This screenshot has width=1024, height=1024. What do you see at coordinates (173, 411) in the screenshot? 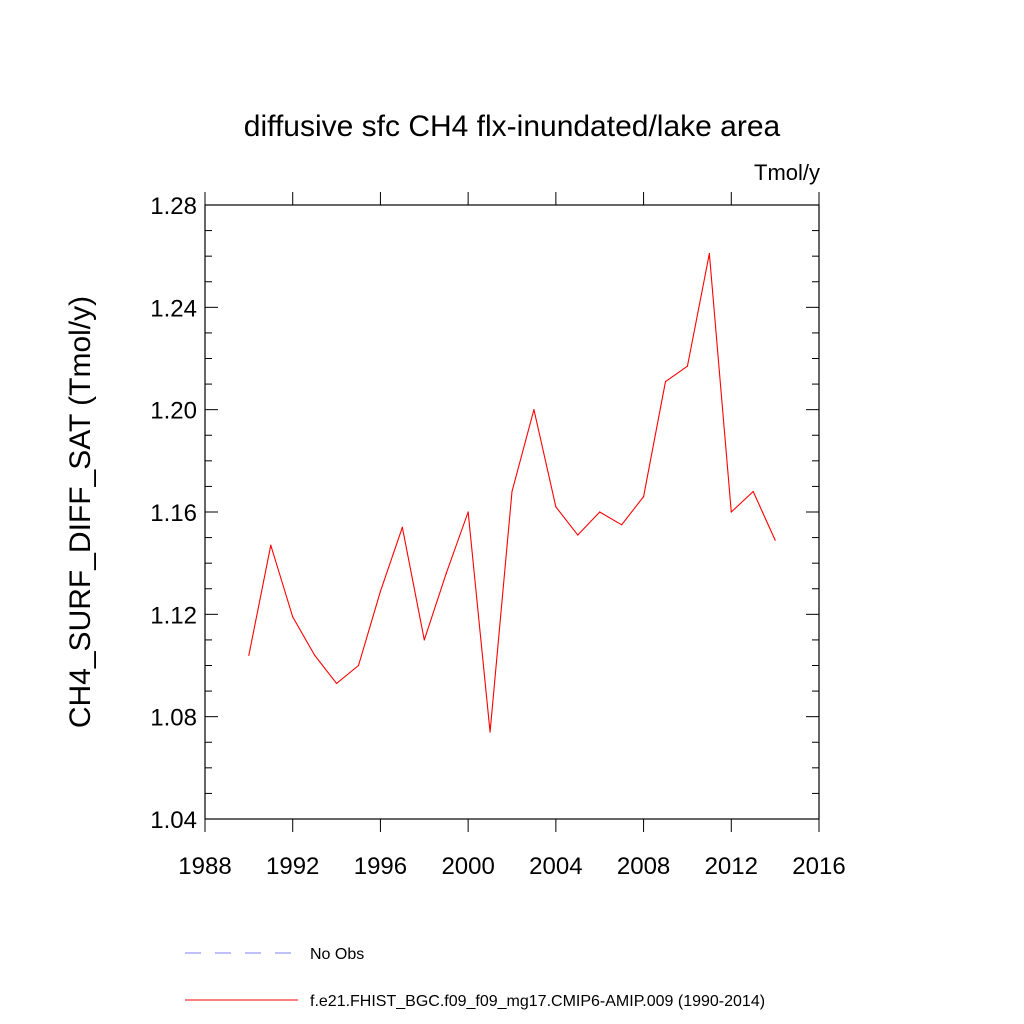
I see `y-tick-label: 1.20` at bounding box center [173, 411].